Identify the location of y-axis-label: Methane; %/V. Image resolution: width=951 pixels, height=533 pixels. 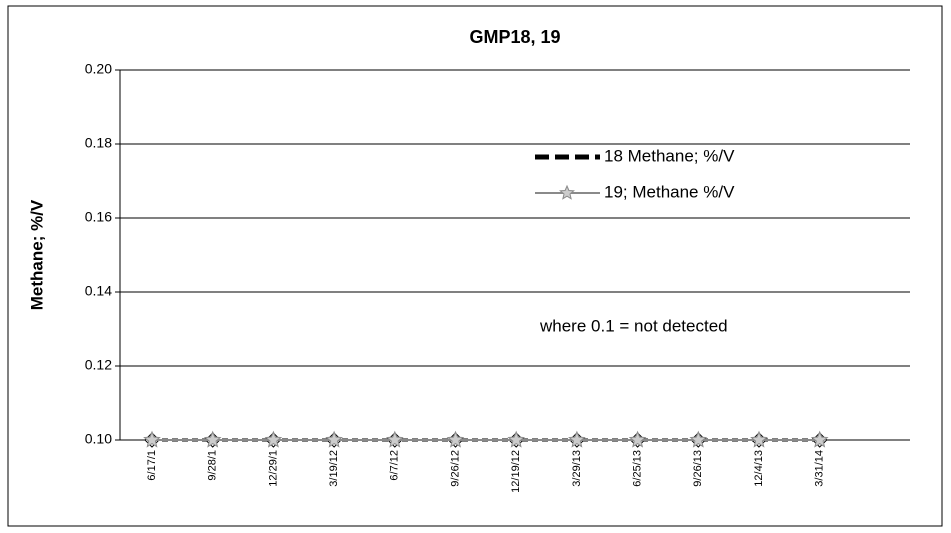
(36, 254).